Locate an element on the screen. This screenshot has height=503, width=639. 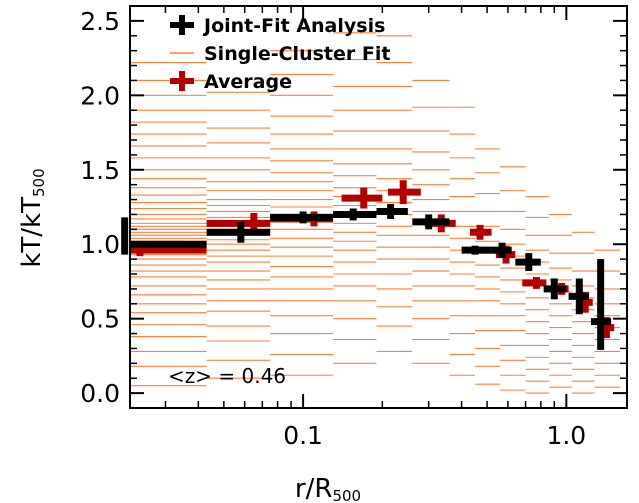
x-tick-label: 1.0 is located at coordinates (566, 435).